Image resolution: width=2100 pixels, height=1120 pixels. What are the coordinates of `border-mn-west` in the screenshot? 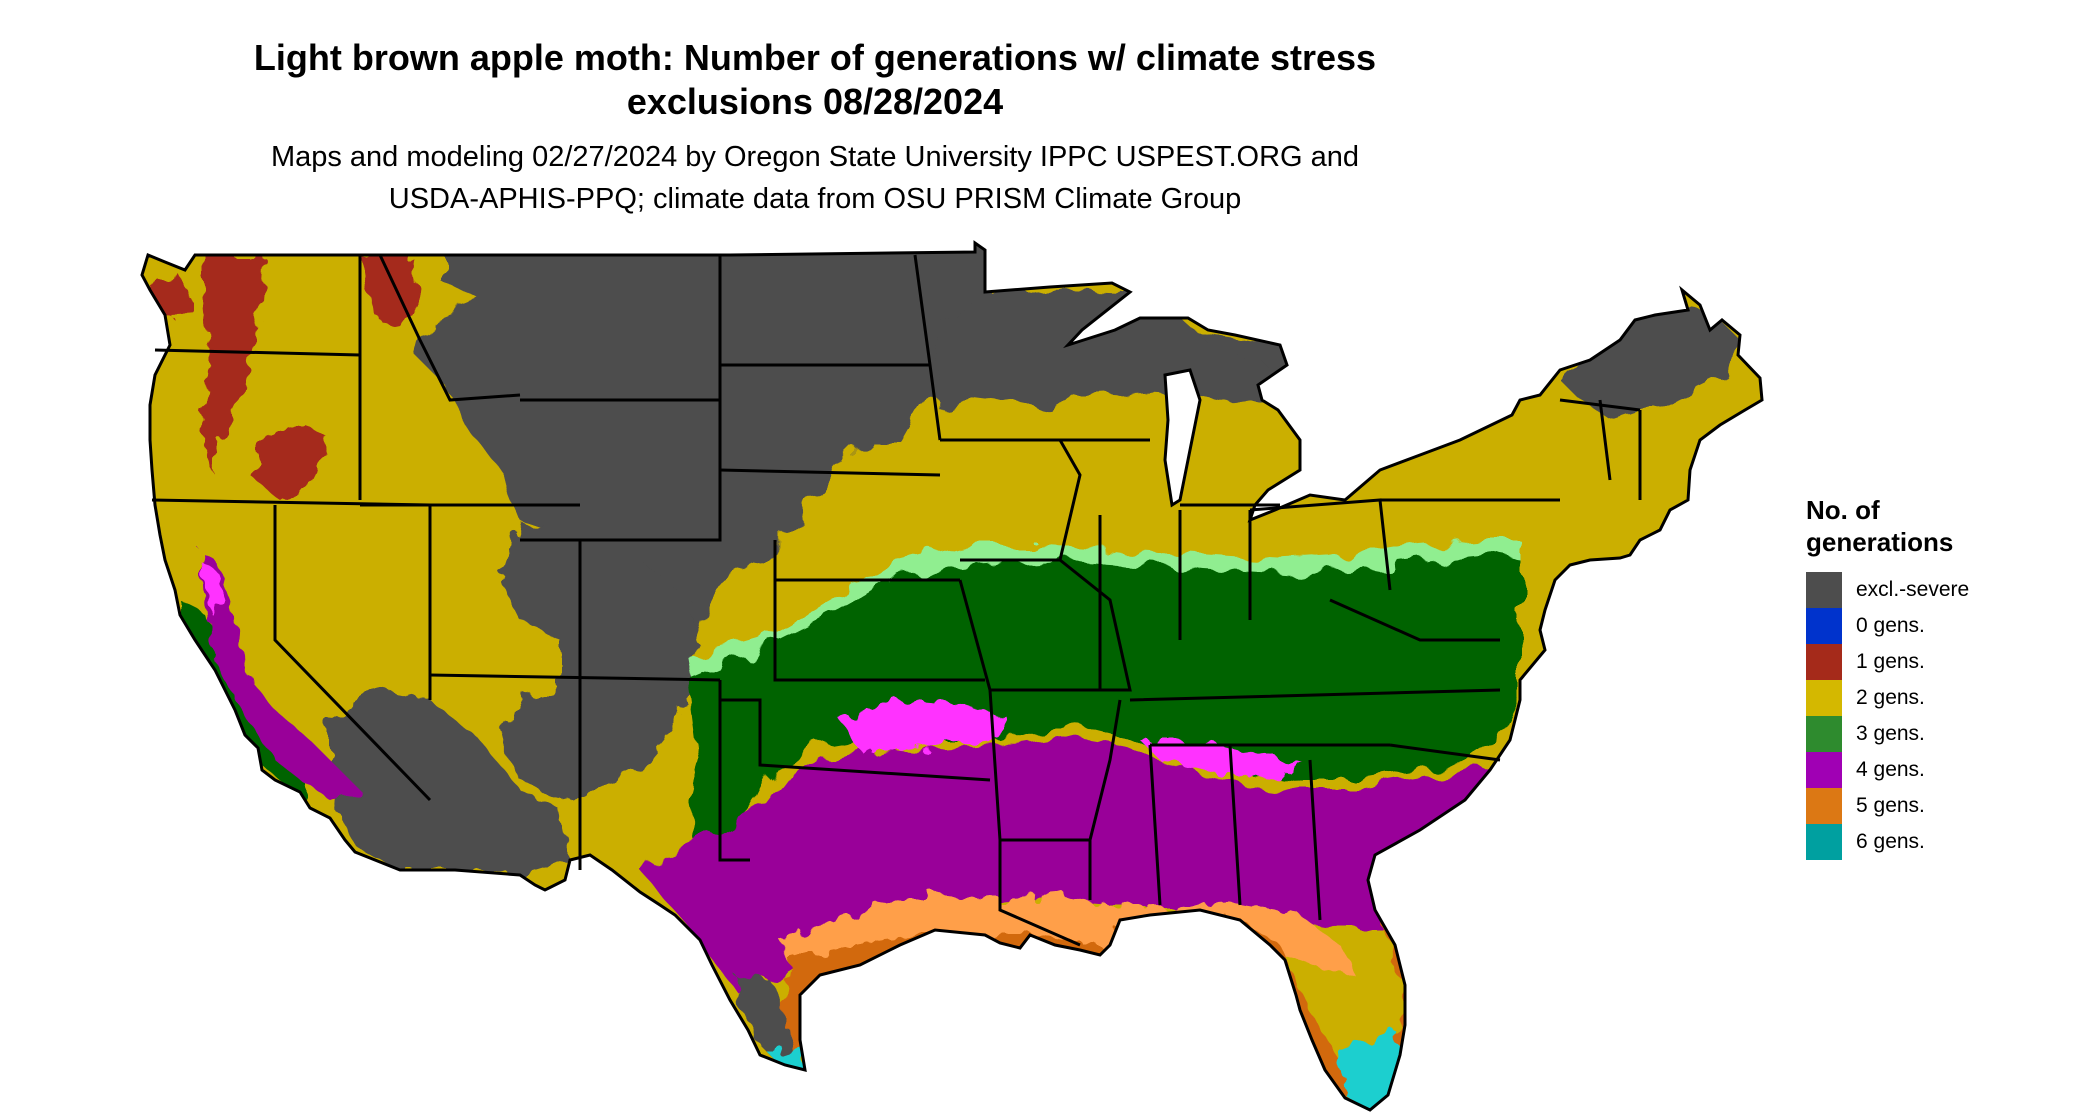 It's located at (927, 347).